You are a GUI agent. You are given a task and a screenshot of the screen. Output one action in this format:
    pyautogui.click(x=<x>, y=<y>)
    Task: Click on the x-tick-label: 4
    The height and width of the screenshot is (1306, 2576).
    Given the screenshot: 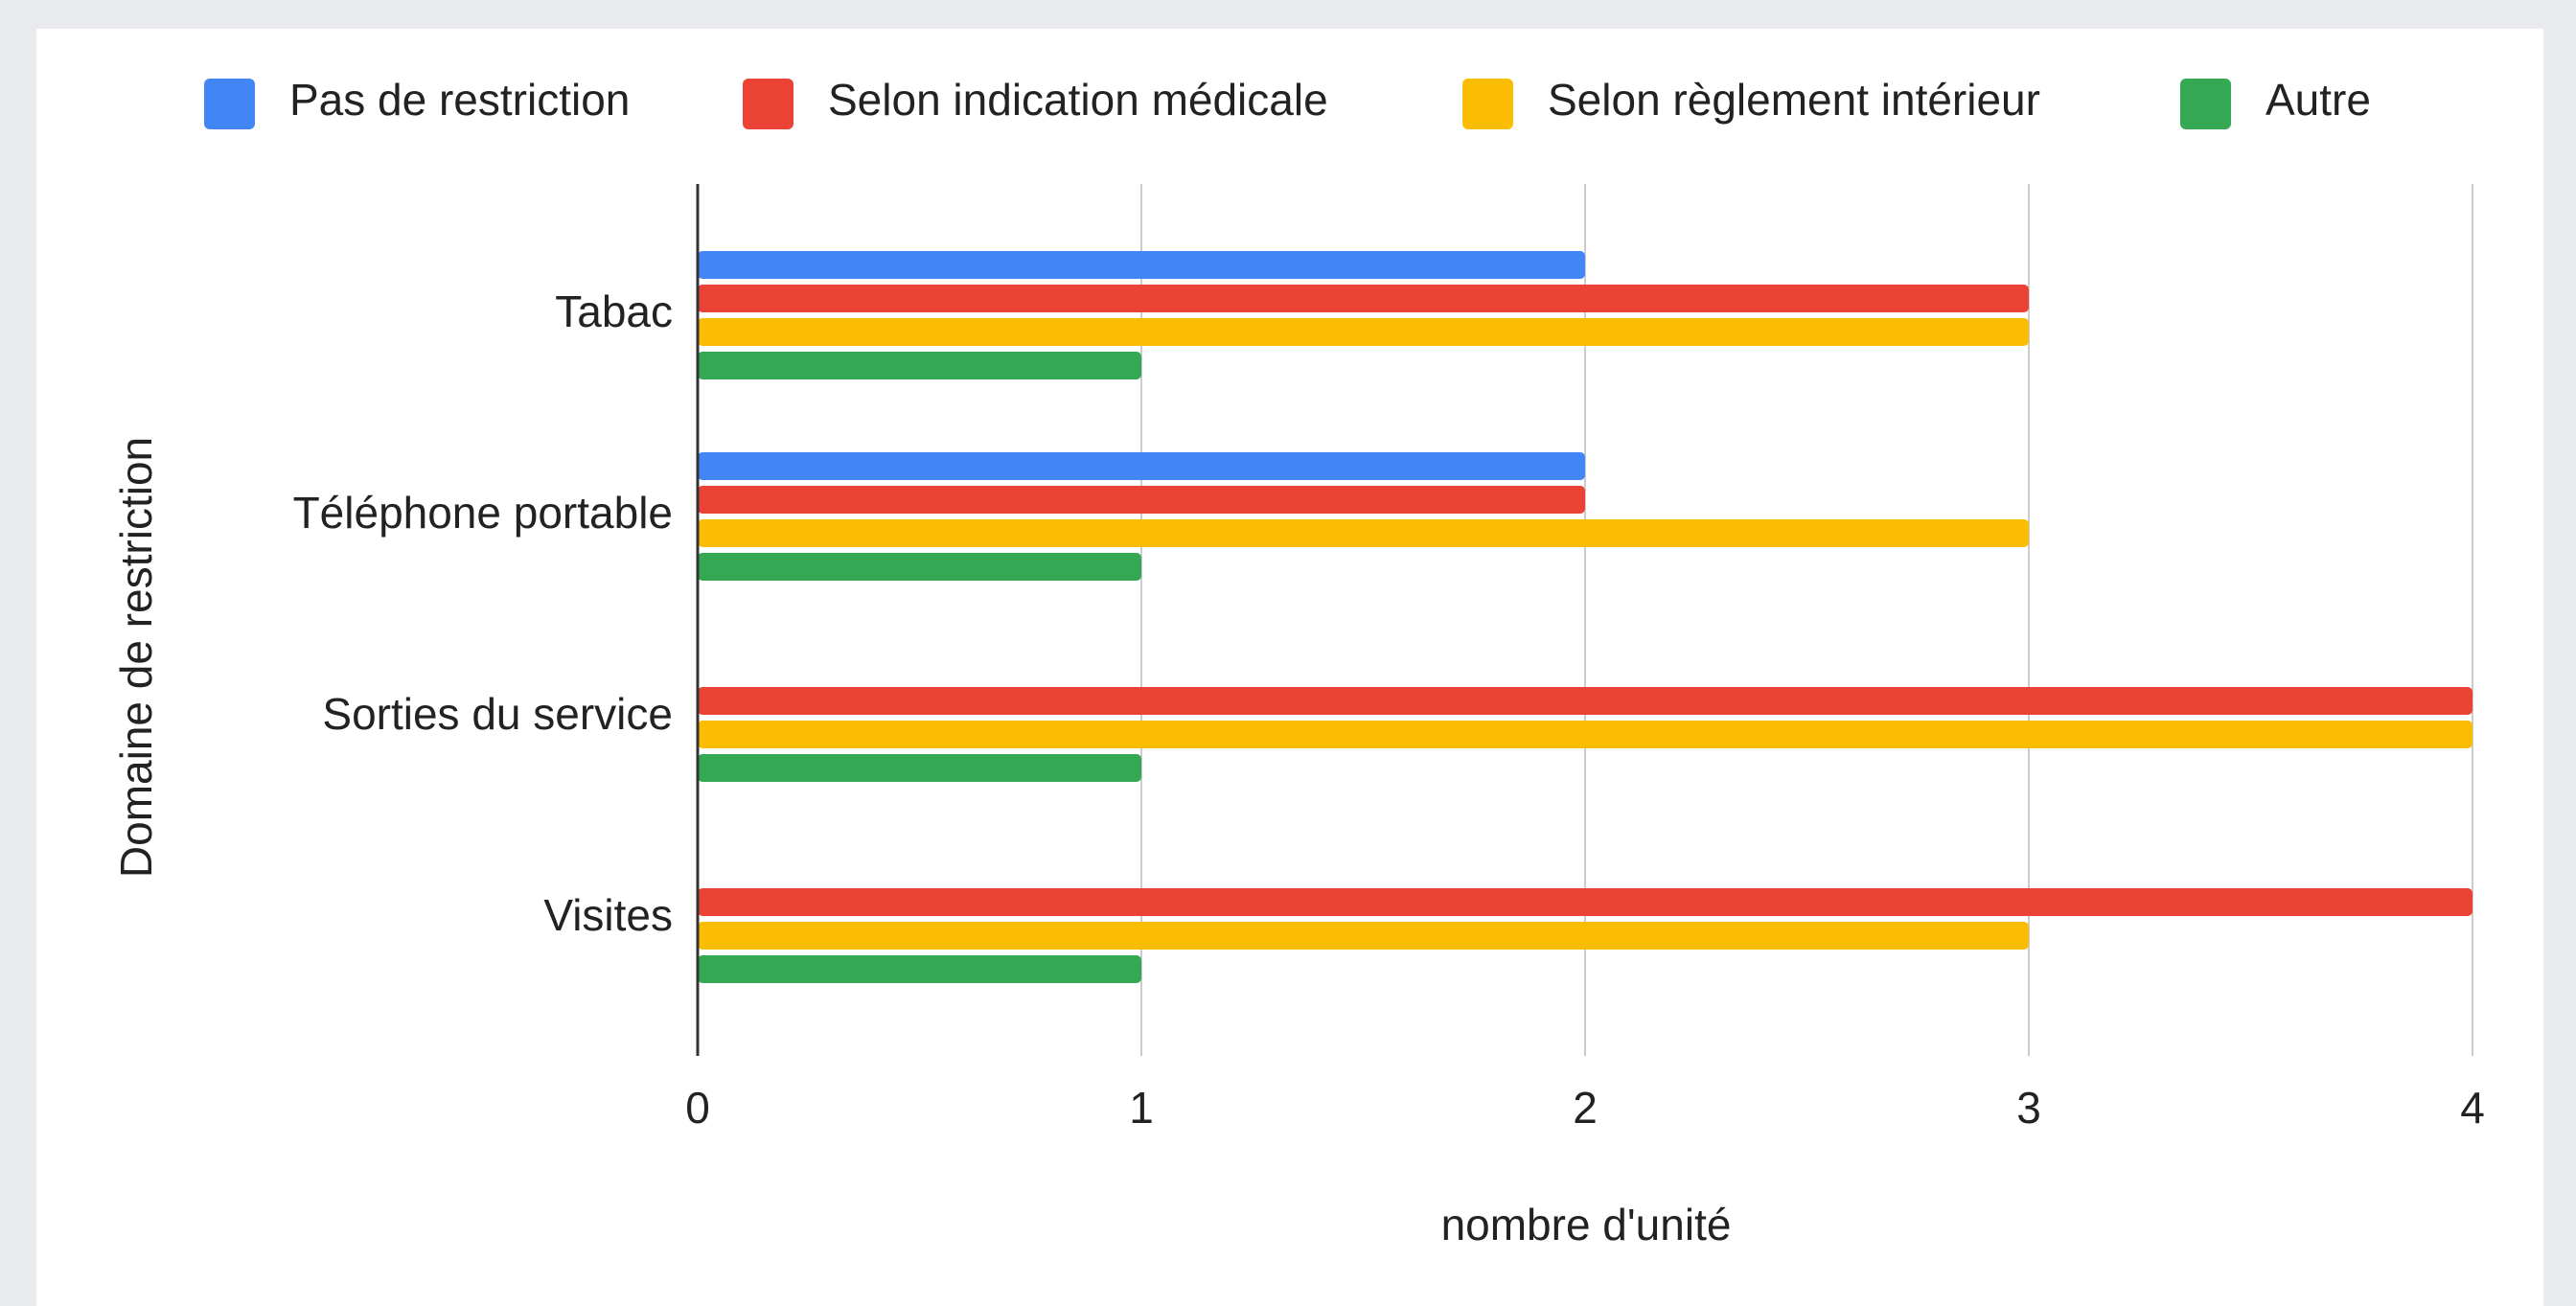 What is the action you would take?
    pyautogui.click(x=2472, y=1108)
    